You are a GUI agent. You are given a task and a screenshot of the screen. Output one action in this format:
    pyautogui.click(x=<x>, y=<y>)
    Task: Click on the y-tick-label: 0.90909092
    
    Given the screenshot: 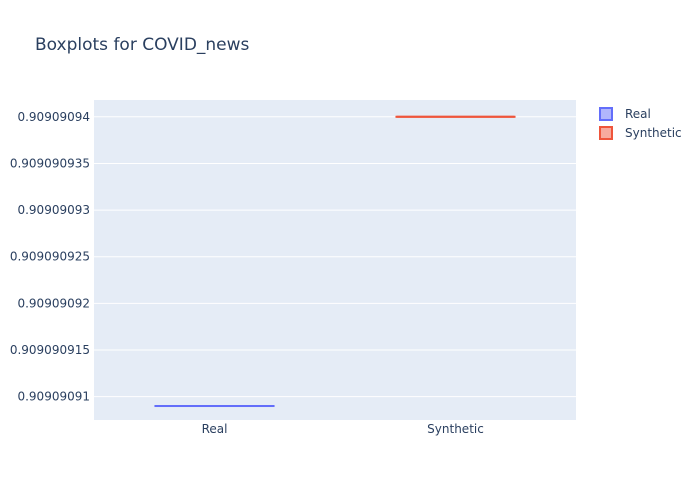 What is the action you would take?
    pyautogui.click(x=53, y=303)
    